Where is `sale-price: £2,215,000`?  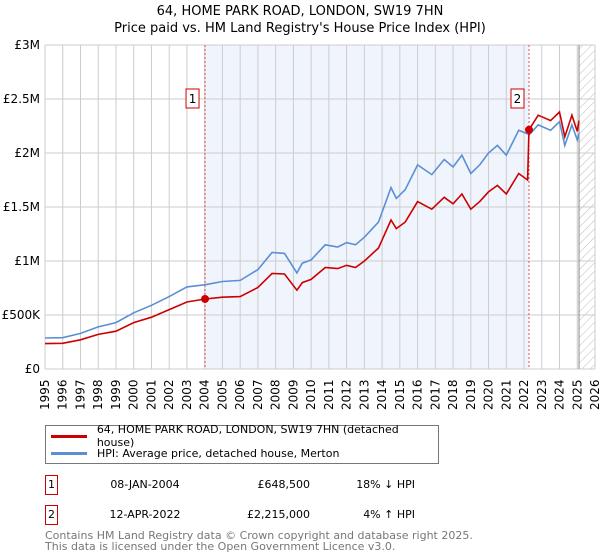
sale-price: £2,215,000 is located at coordinates (278, 514).